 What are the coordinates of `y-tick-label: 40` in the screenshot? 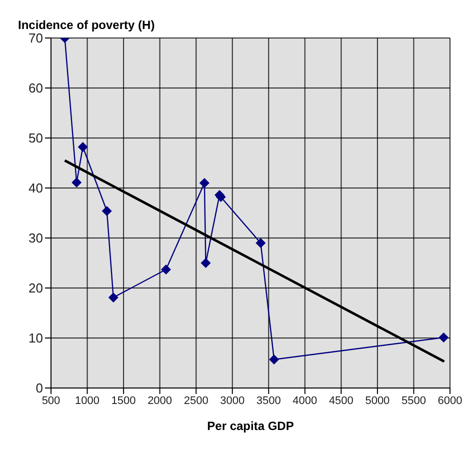 It's located at (35, 188).